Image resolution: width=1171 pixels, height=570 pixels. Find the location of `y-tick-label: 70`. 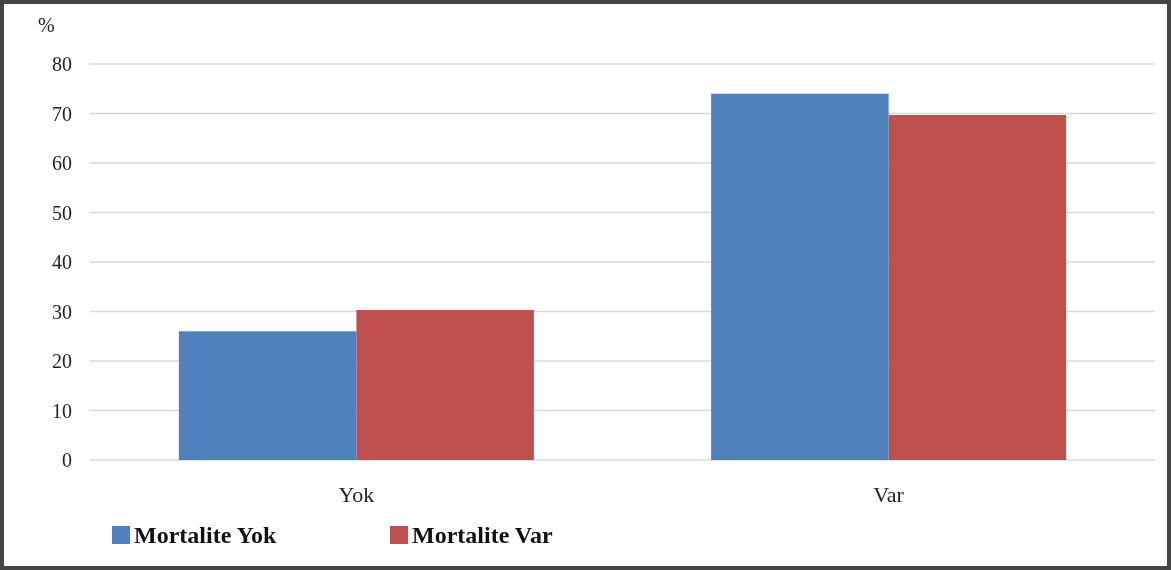

y-tick-label: 70 is located at coordinates (62, 113).